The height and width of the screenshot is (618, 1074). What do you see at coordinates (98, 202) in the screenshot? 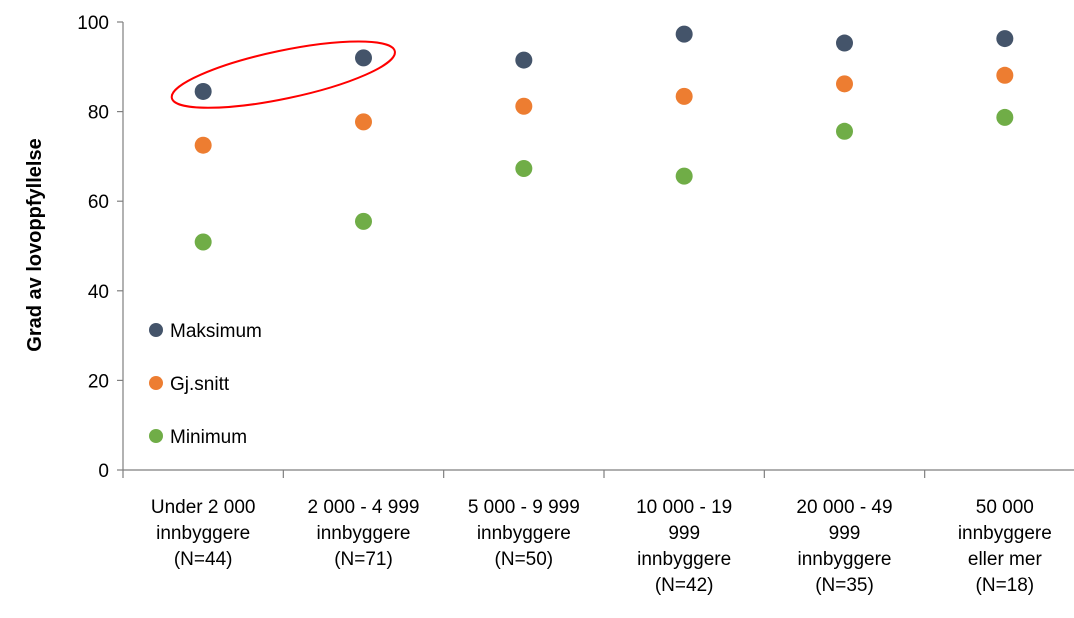
I see `y-tick-label: 60` at bounding box center [98, 202].